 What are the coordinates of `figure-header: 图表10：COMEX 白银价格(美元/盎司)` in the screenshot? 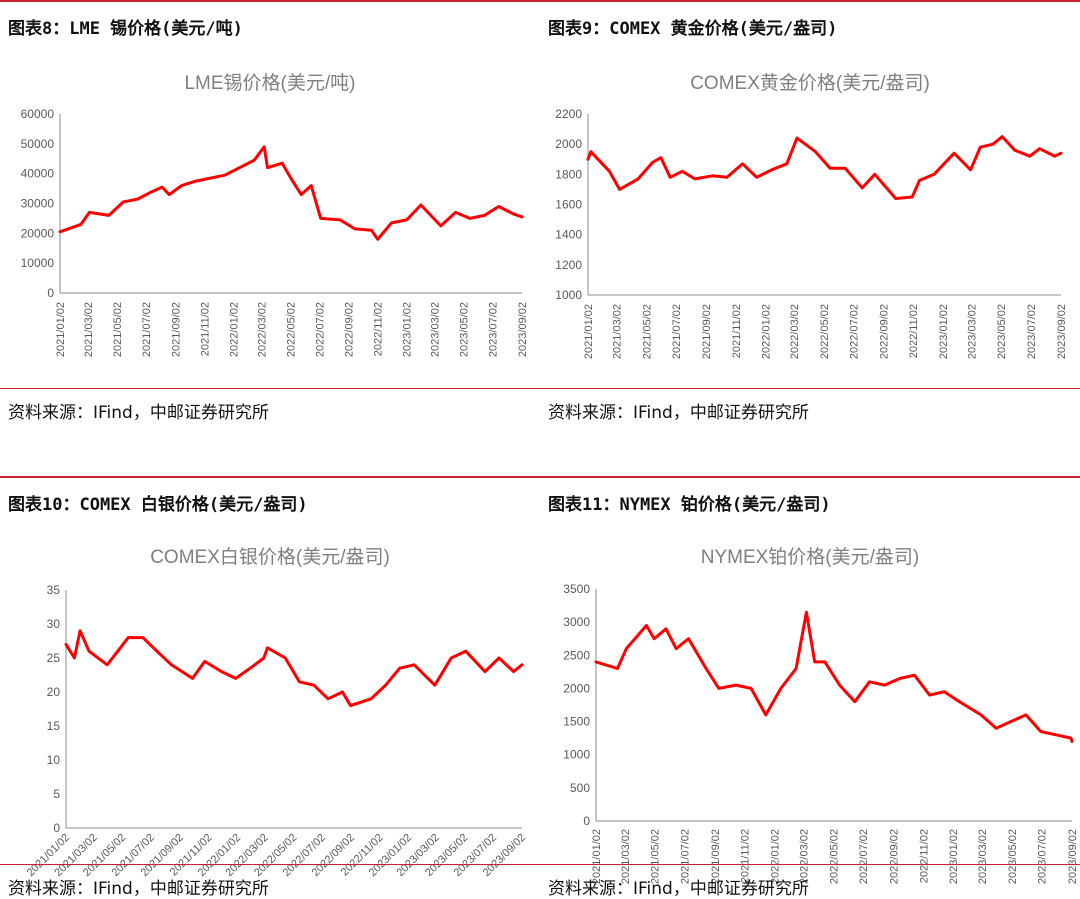 It's located at (158, 505).